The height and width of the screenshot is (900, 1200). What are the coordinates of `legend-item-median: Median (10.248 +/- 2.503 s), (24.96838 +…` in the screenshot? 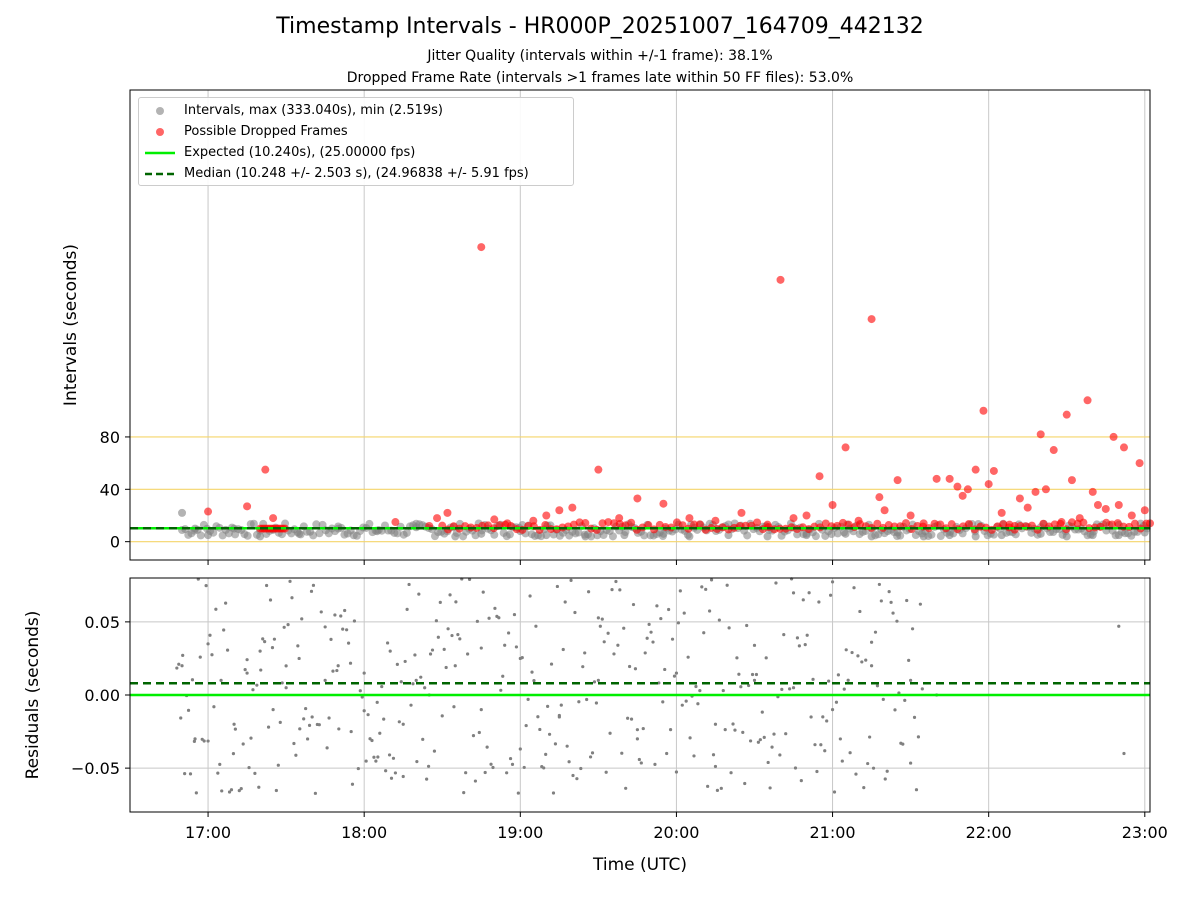 It's located at (356, 174).